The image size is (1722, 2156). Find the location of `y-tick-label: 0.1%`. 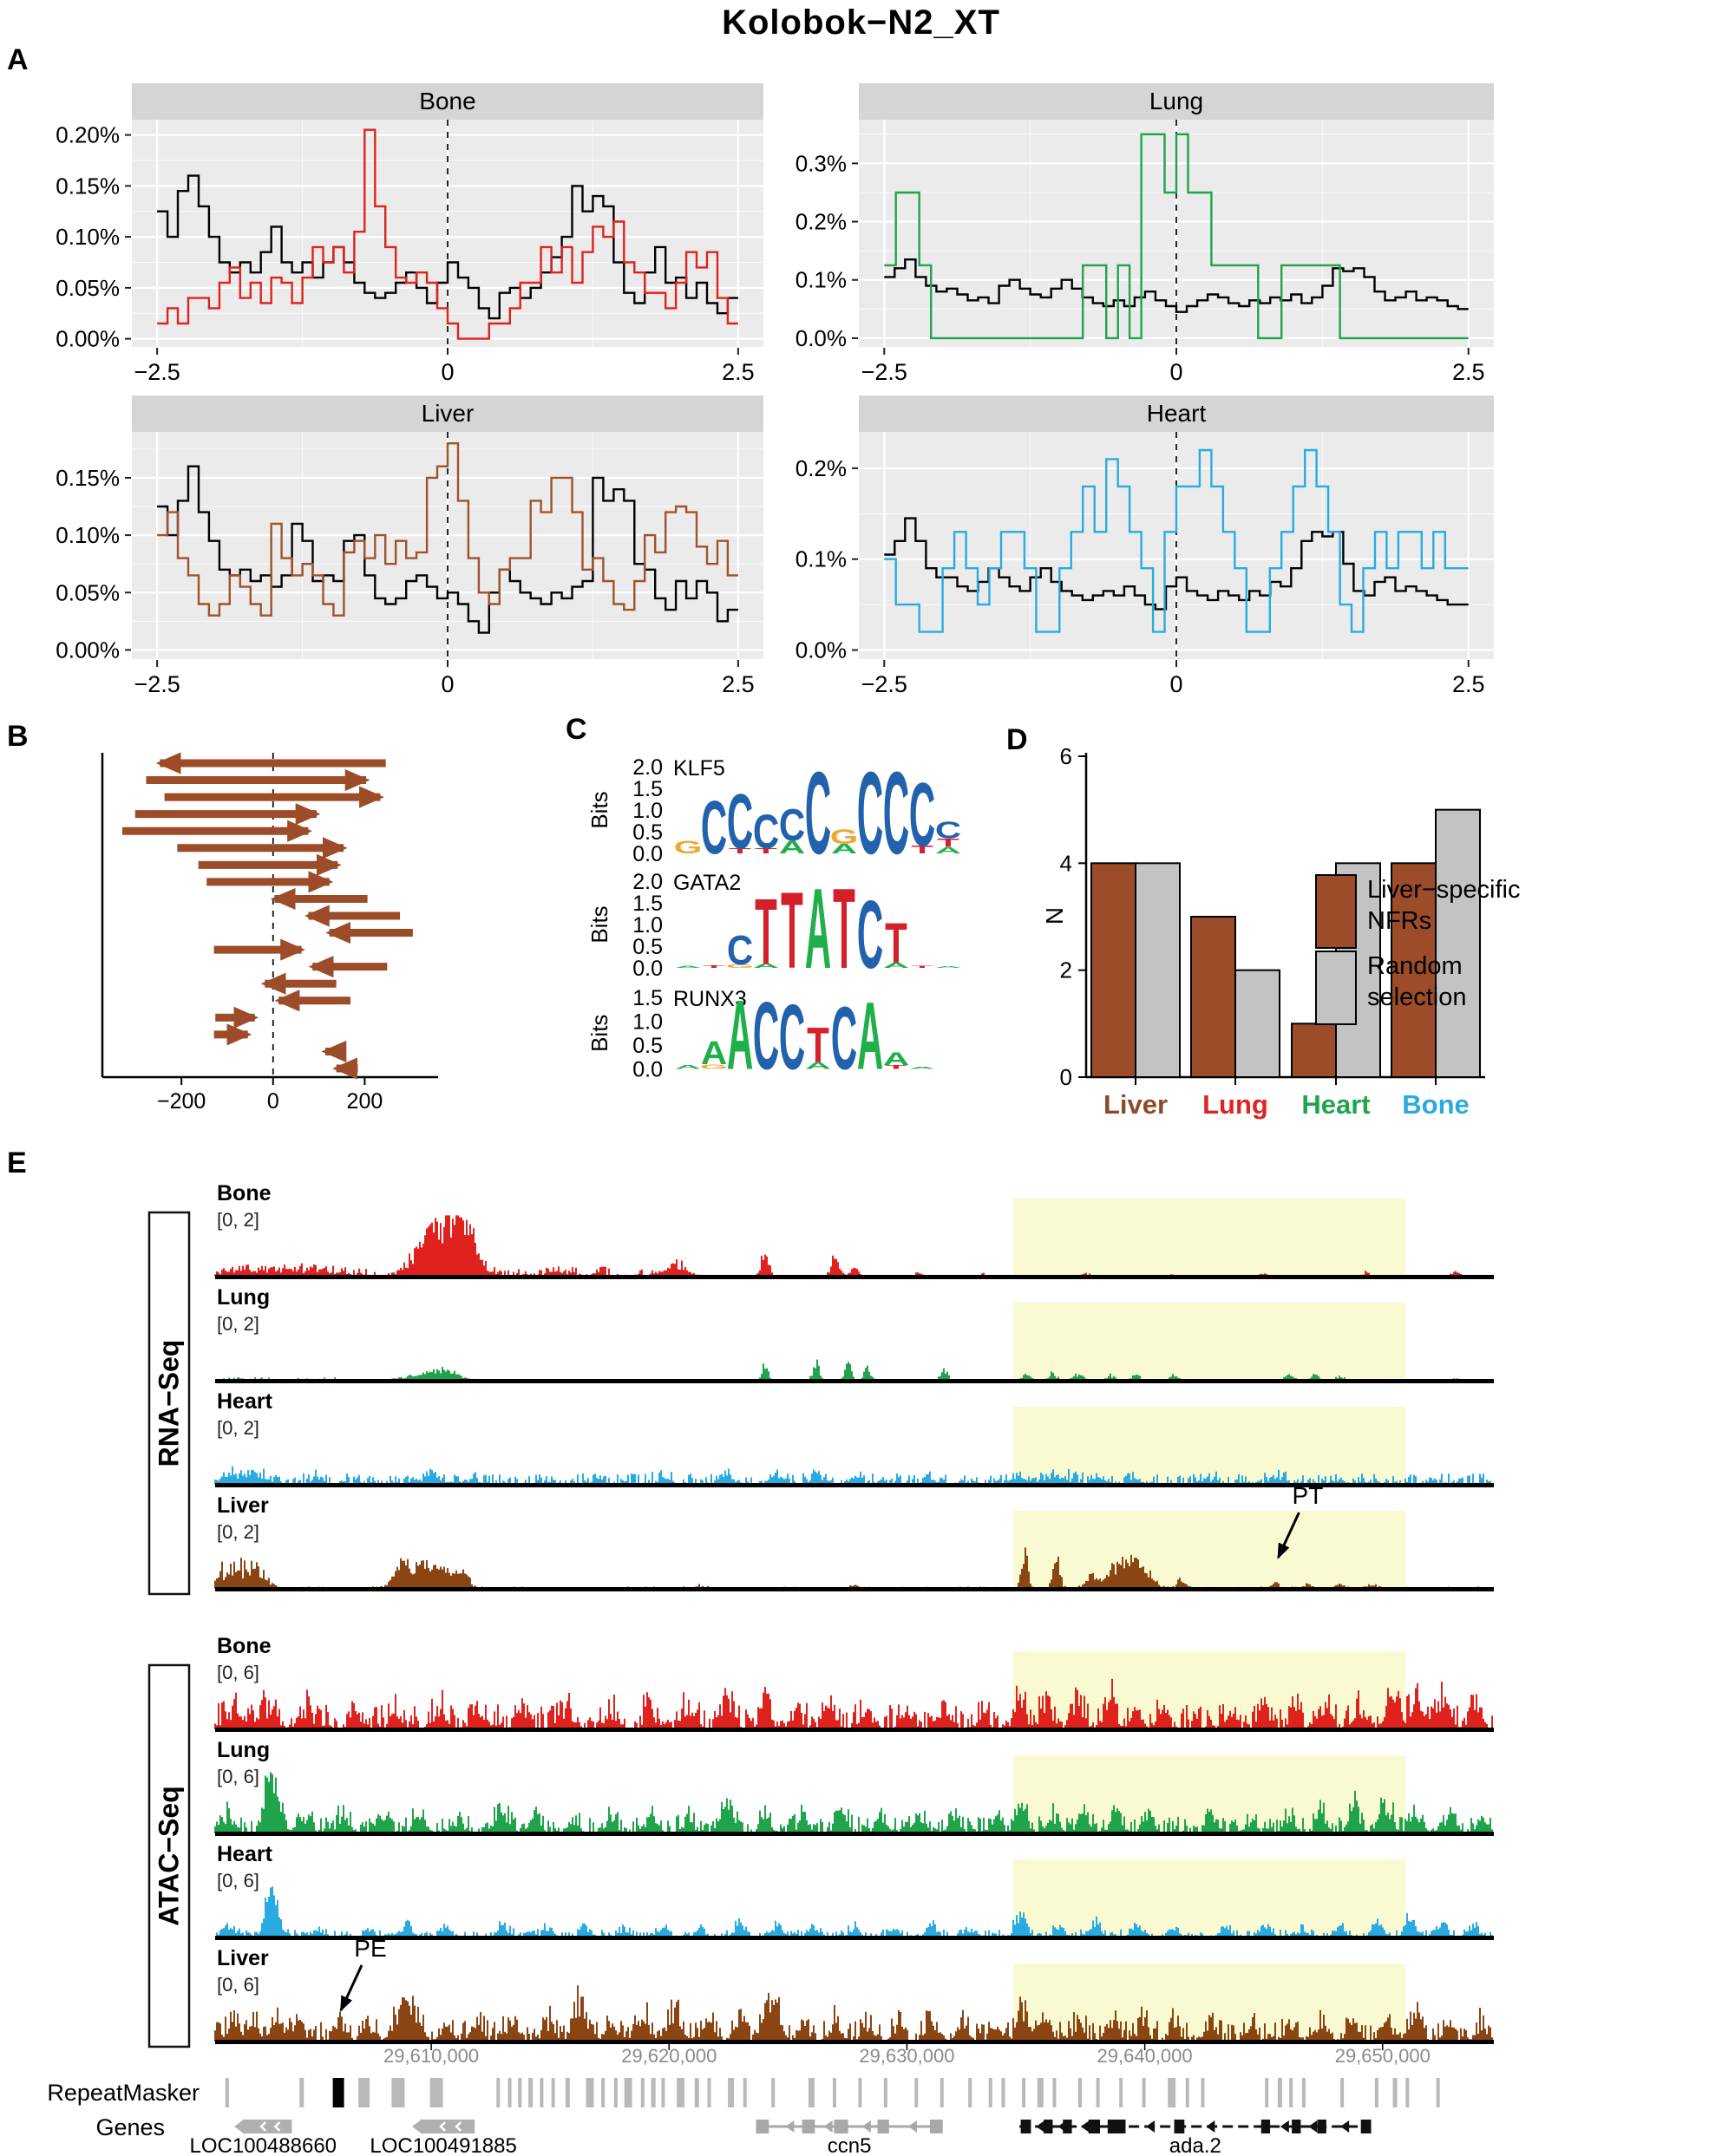

y-tick-label: 0.1% is located at coordinates (821, 559).